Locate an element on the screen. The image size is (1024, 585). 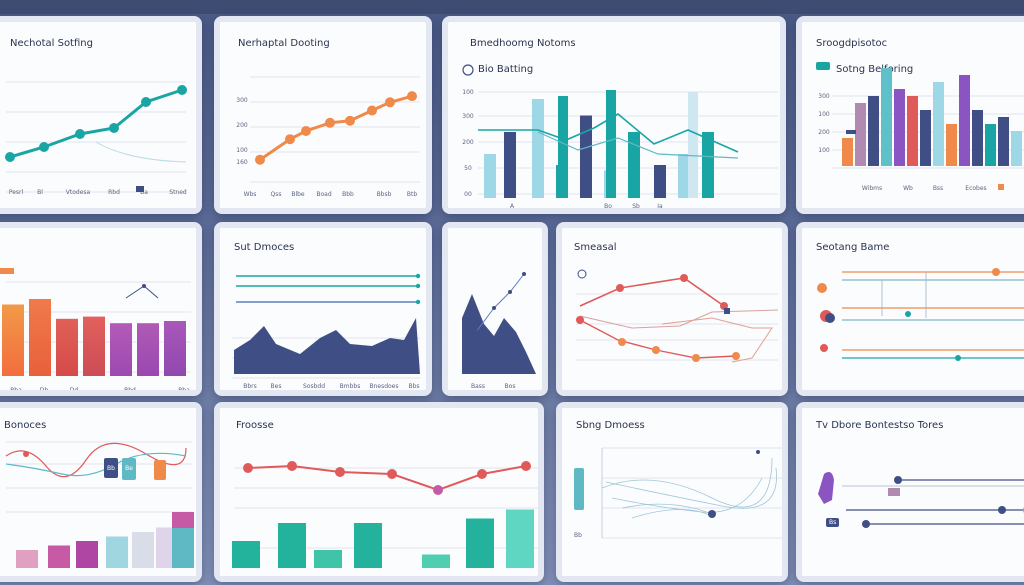
card-title: Tv Dbore Bontestso Tores is located at coordinates (880, 425).